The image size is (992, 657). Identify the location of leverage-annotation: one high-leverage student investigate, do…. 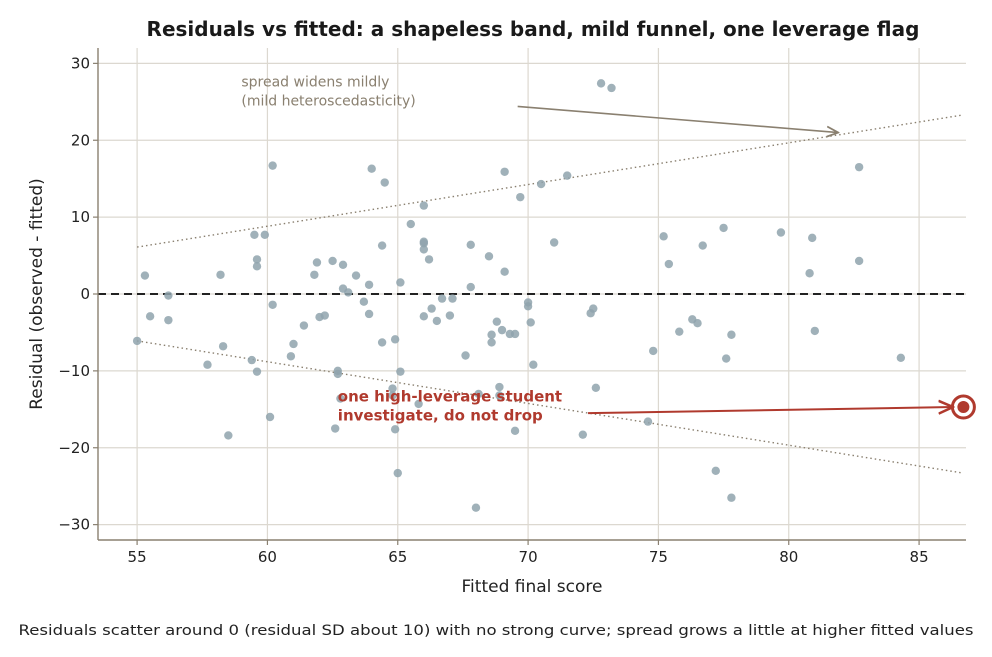
(450, 406).